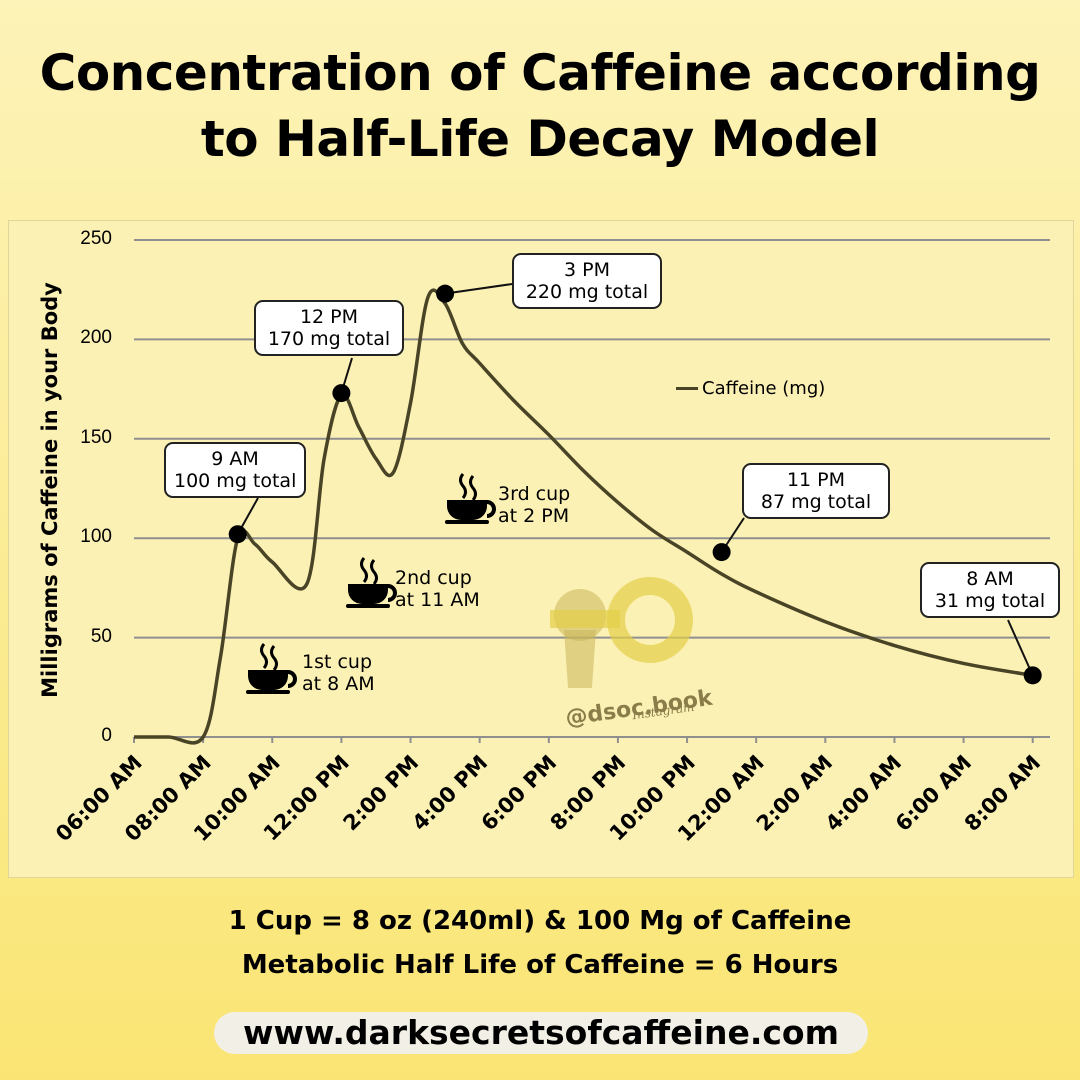 This screenshot has height=1080, width=1080. I want to click on cup-label-1: 1st cup at 8 AM, so click(338, 673).